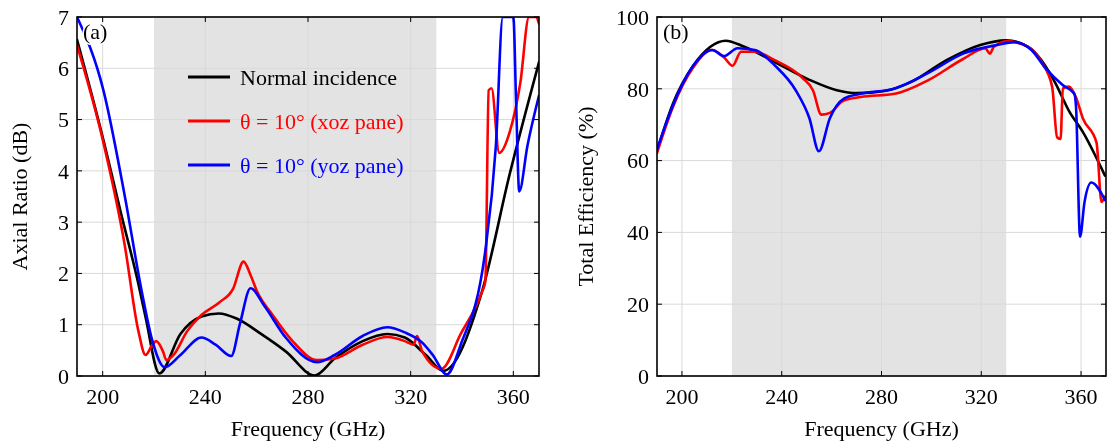 The height and width of the screenshot is (443, 1115). Describe the element at coordinates (638, 89) in the screenshot. I see `y-tick-label: 80` at that location.